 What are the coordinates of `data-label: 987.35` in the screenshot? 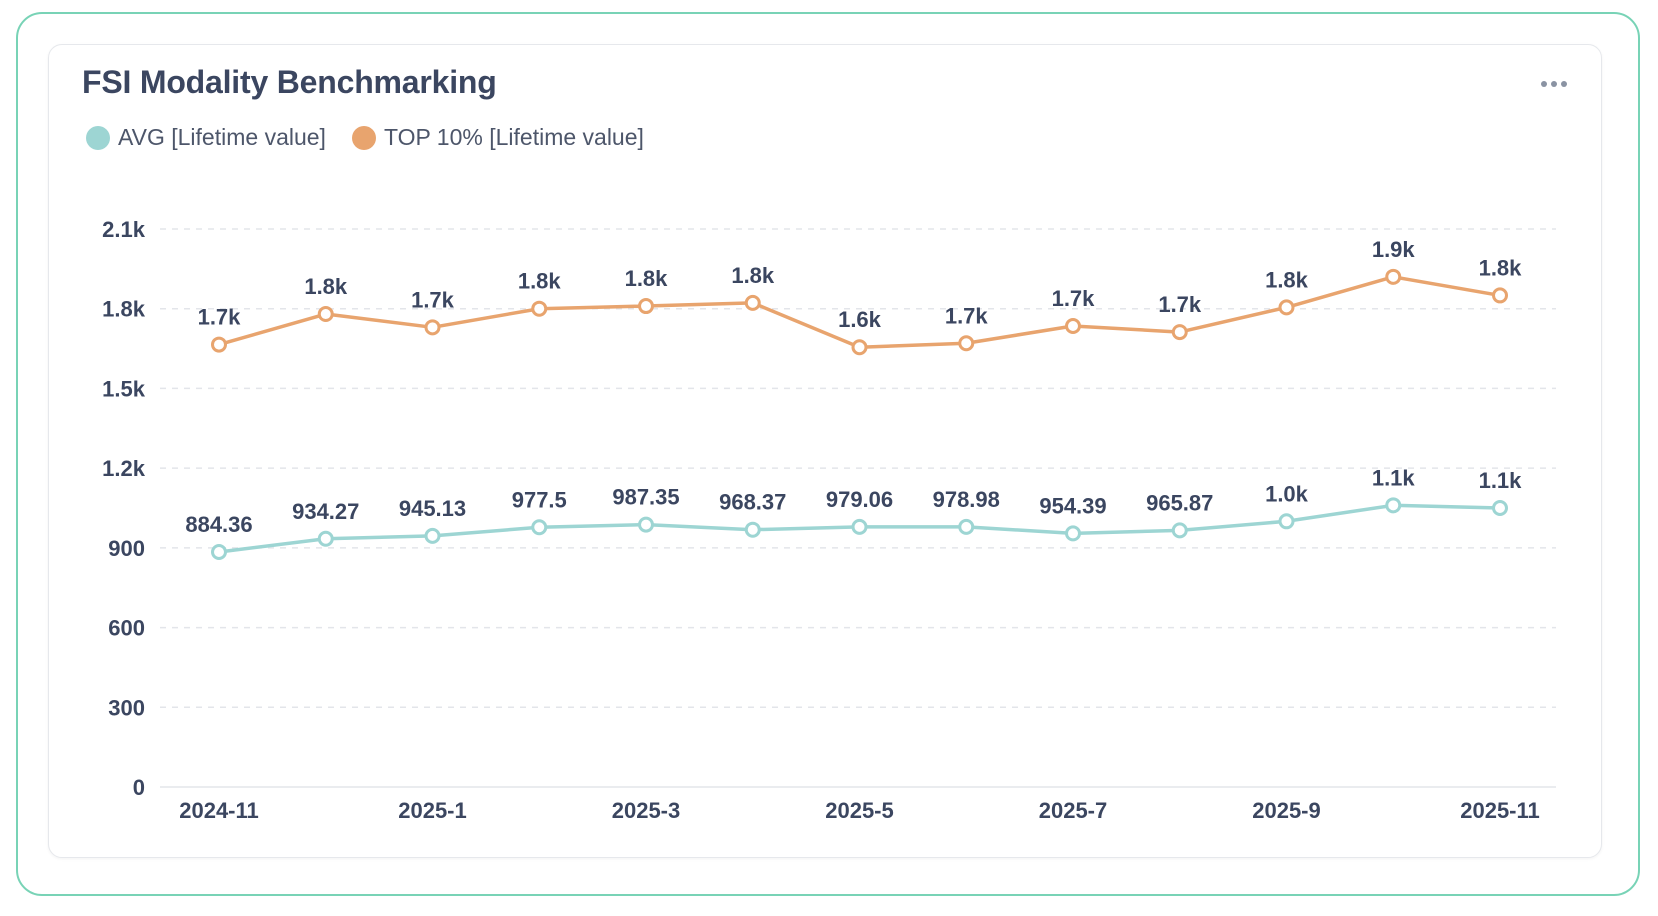 It's located at (645, 497).